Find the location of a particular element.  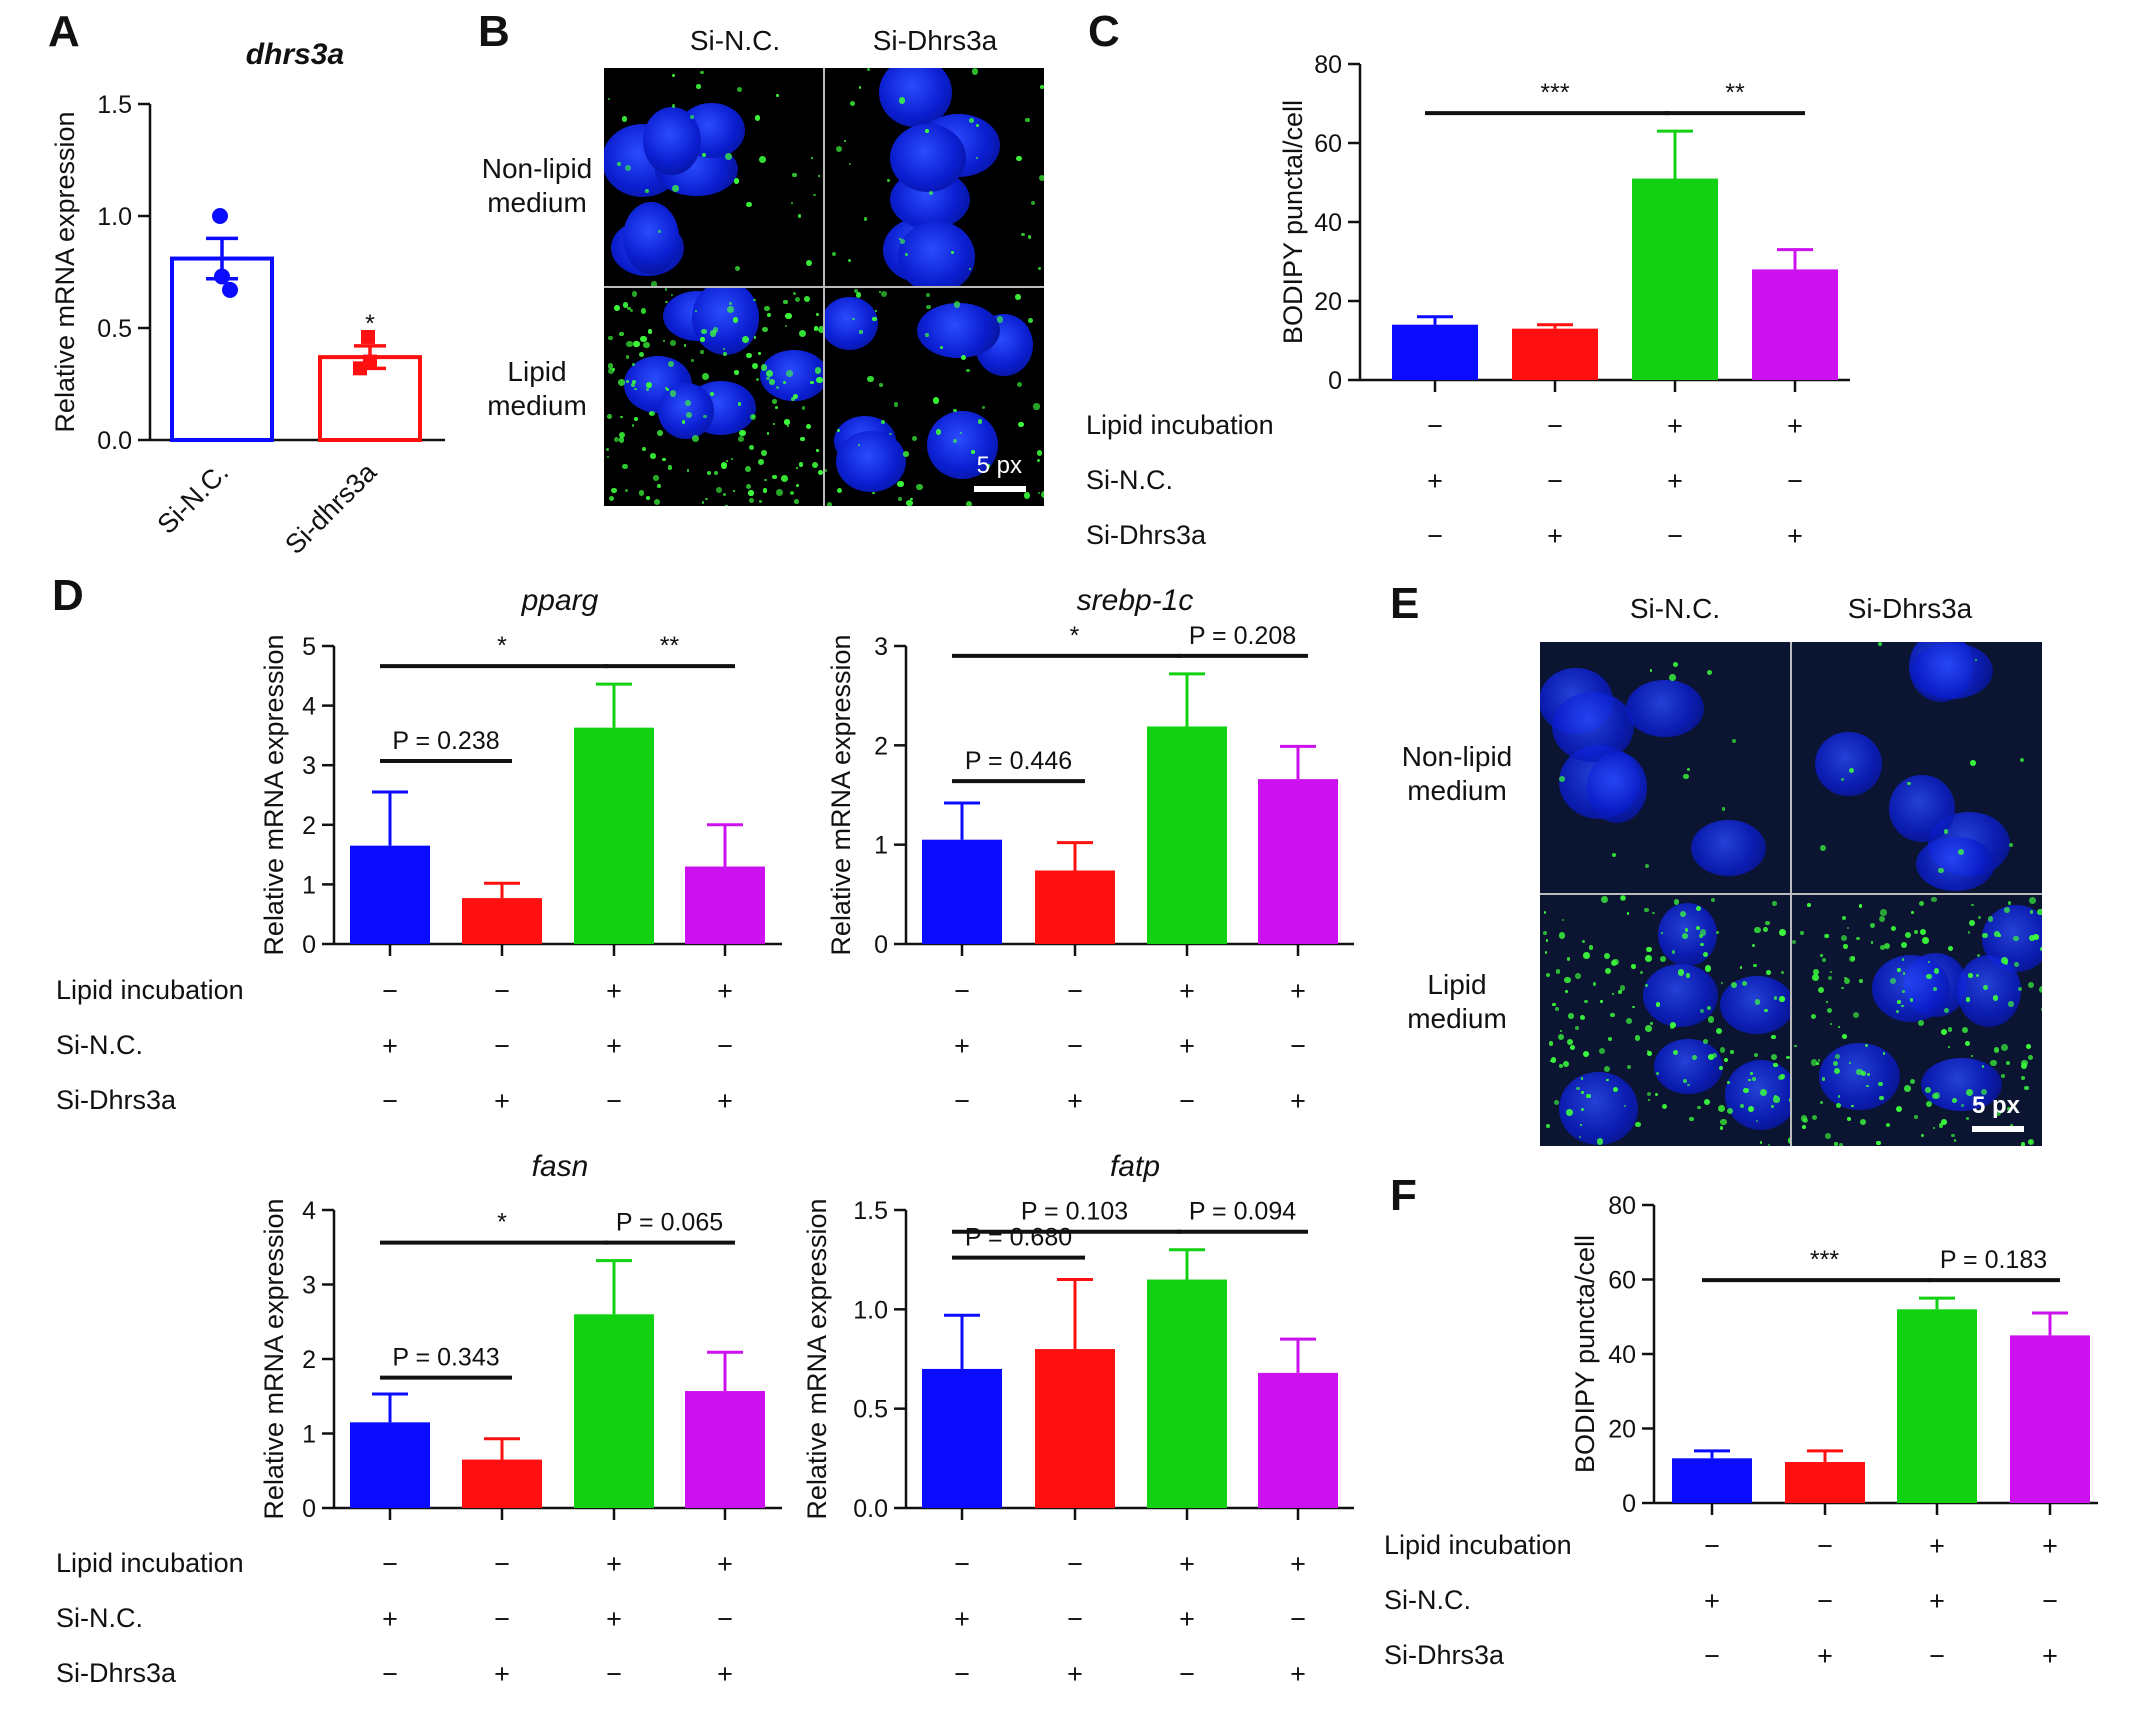

micro-e-row1-label: Non-lipid medium is located at coordinates (1457, 773).